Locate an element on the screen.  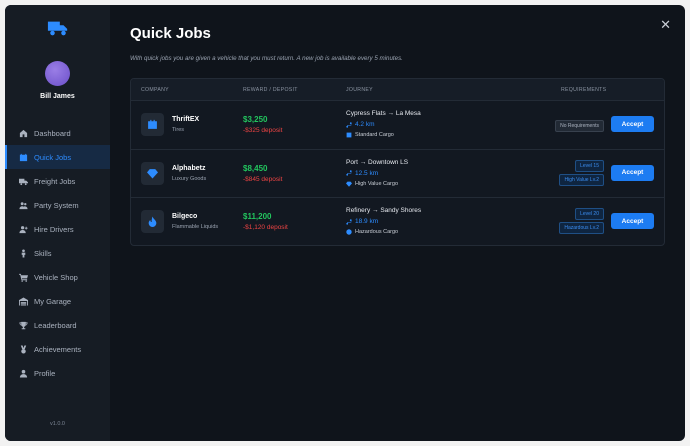
sidebar-item-label: Achievements is located at coordinates (58, 349).